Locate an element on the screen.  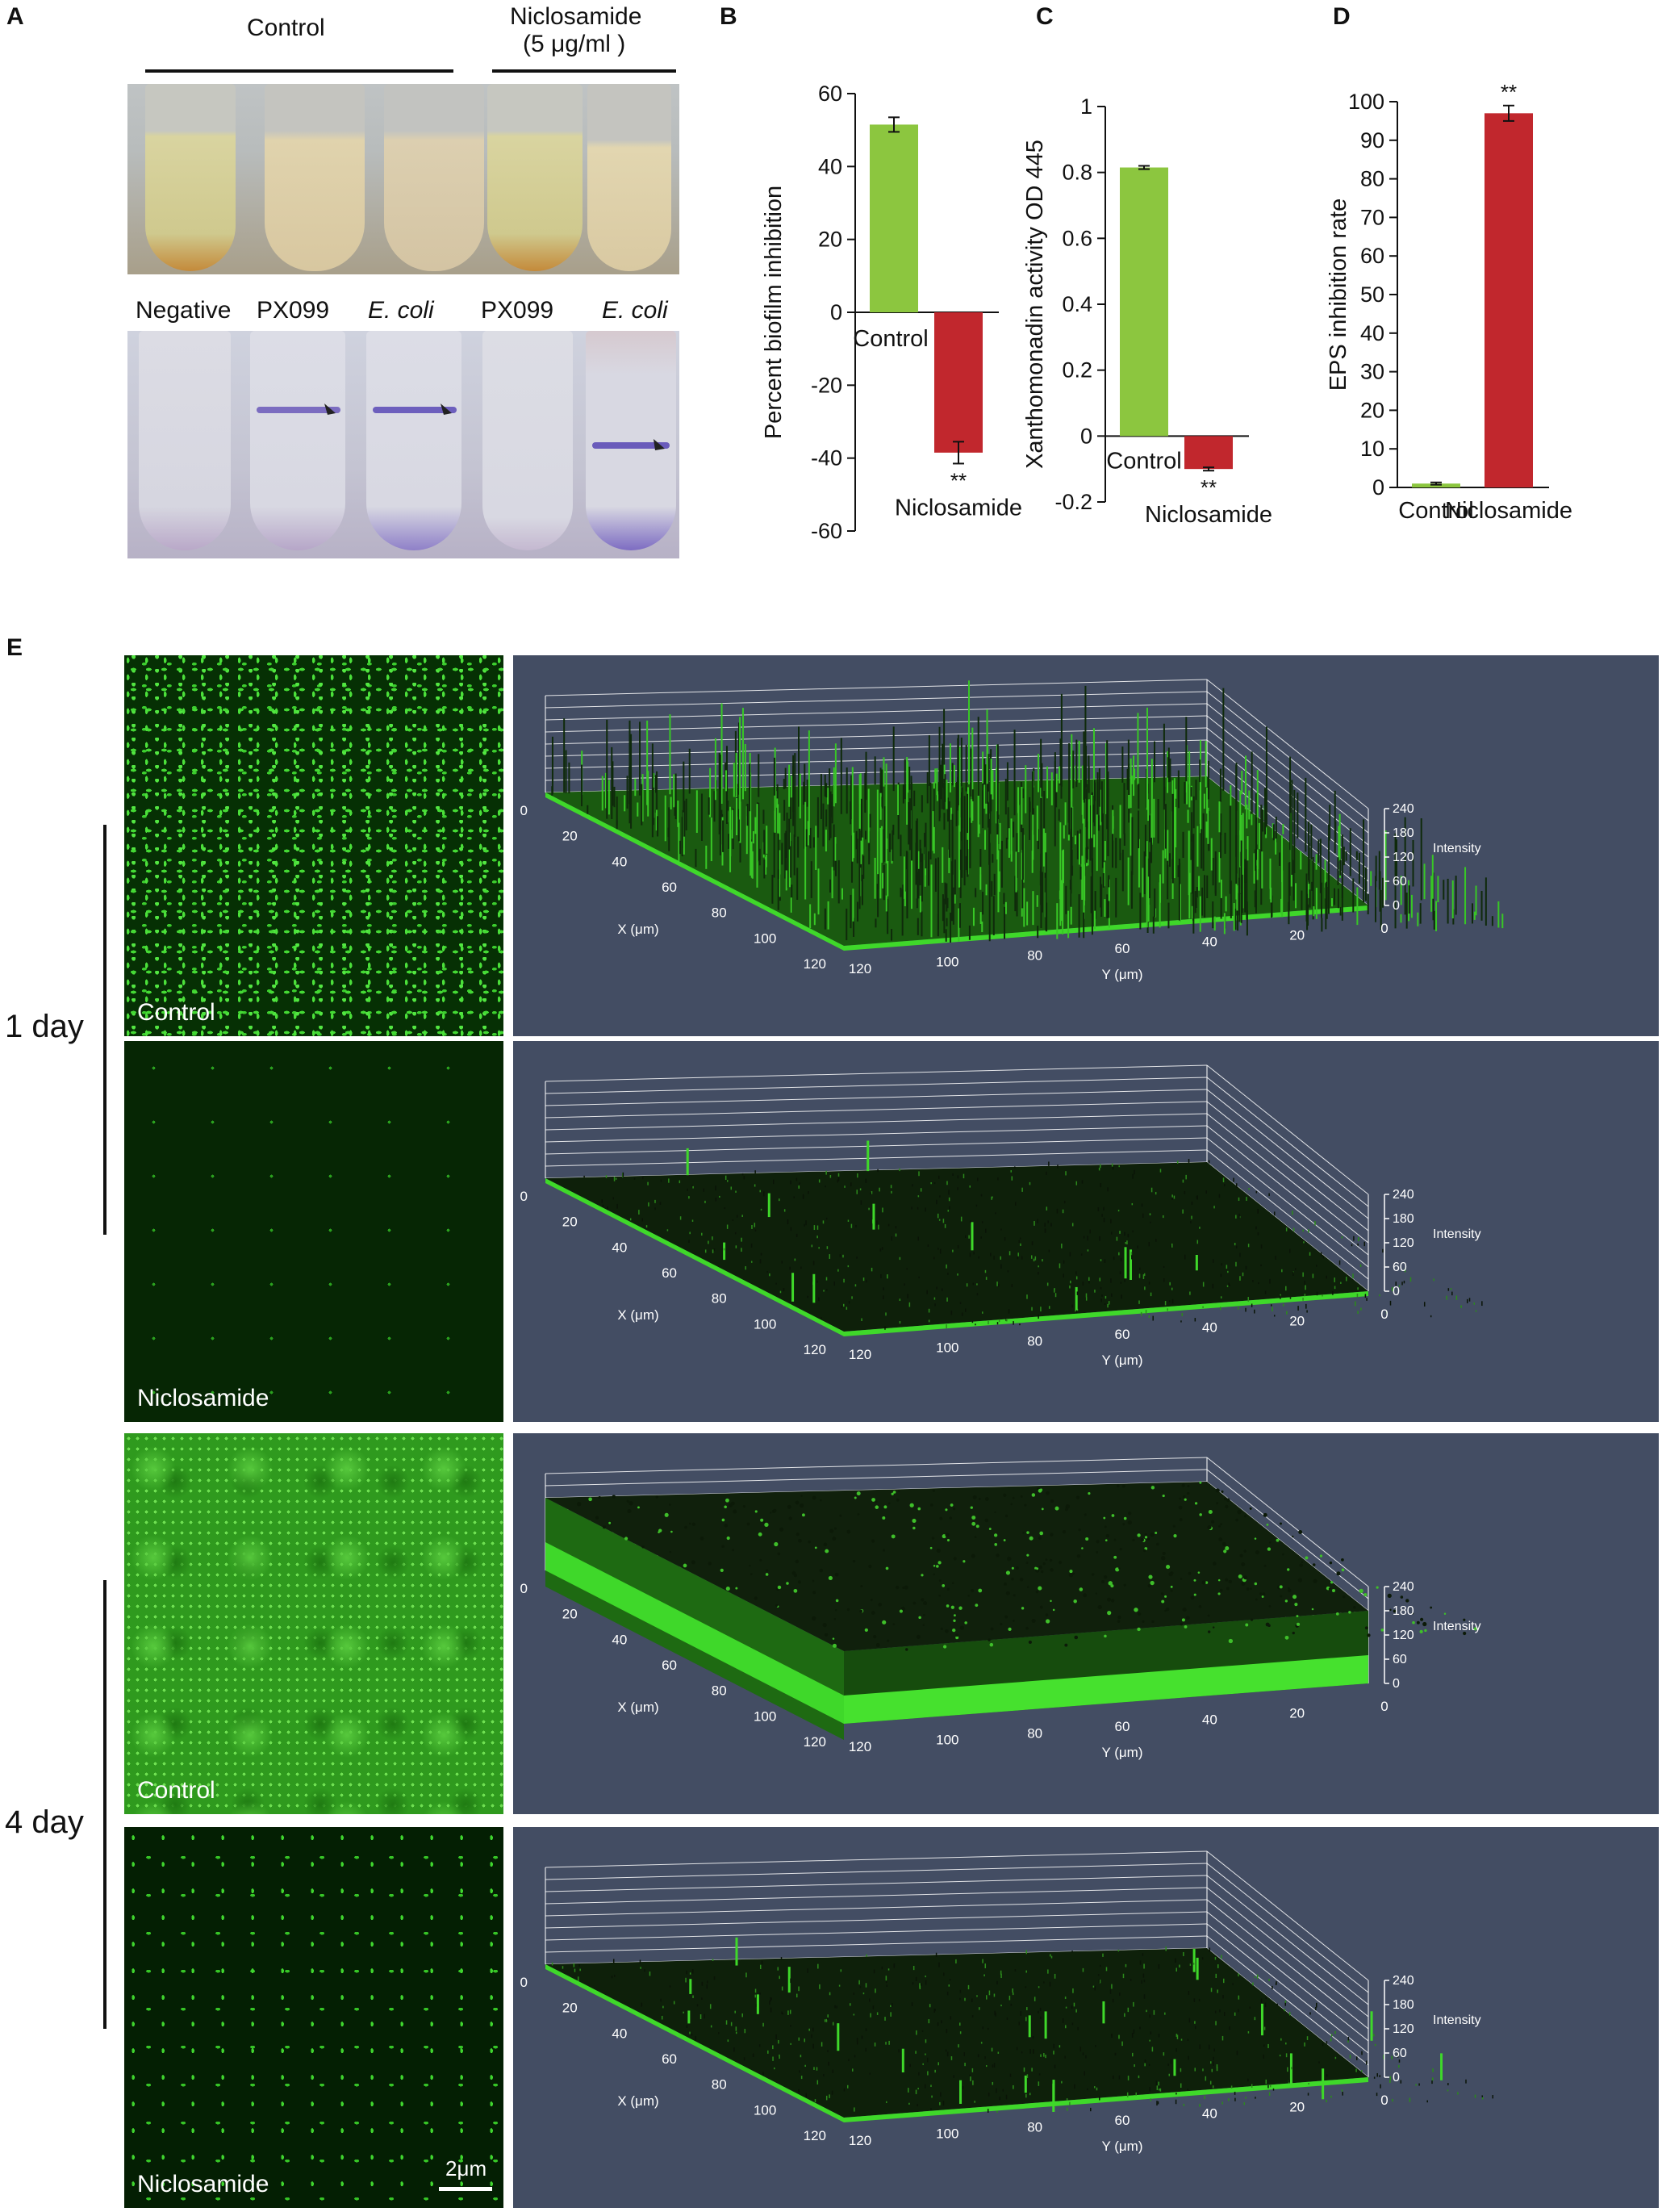
y-tick-label: 50 is located at coordinates (1372, 294).